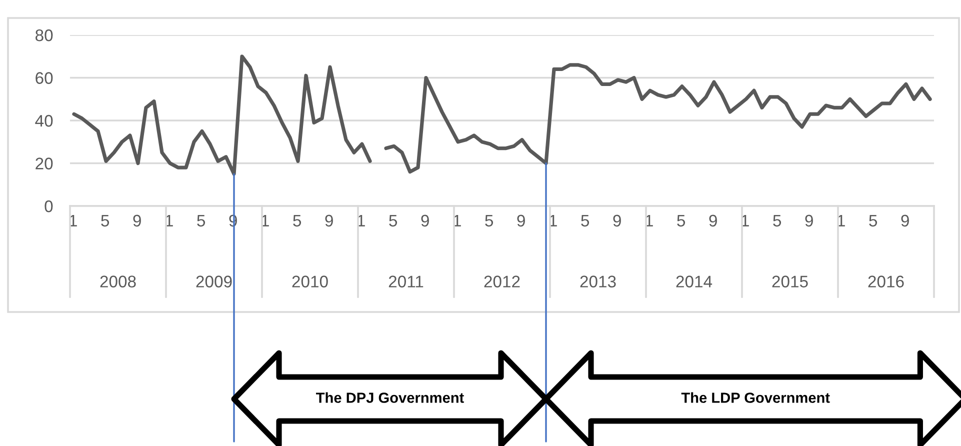  Describe the element at coordinates (310, 282) in the screenshot. I see `text: 2010` at that location.